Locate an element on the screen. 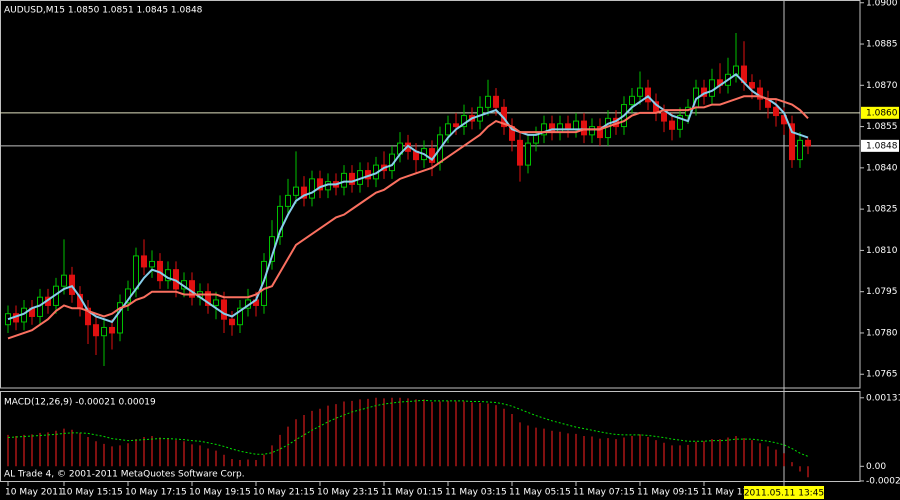 This screenshot has width=900, height=500. macd-label: MACD(12,26,9) -0.00021 0.00019 is located at coordinates (80, 403).